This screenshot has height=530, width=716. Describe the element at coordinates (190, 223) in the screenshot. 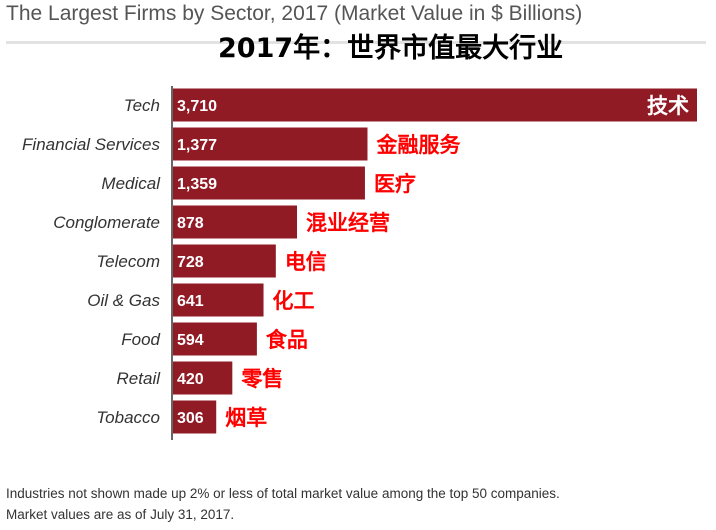

I see `bar-value-label: 878` at that location.